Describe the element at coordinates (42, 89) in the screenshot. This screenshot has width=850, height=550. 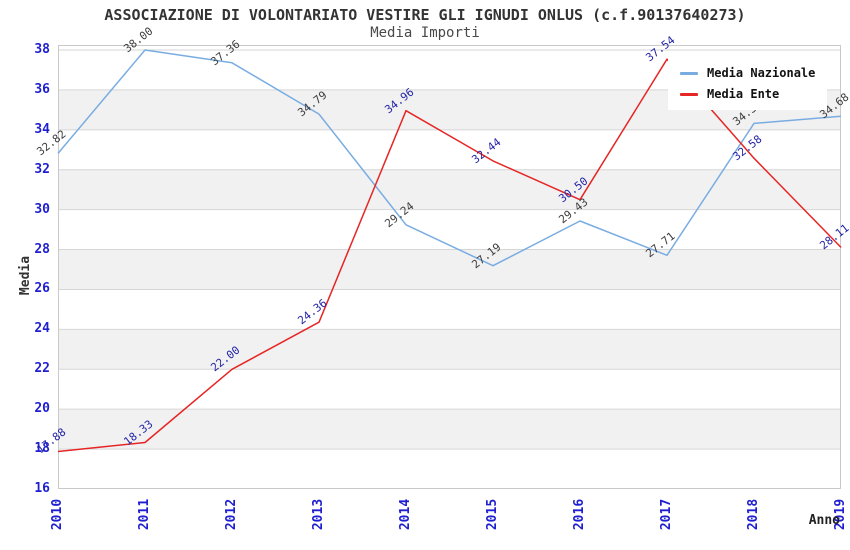
I see `y-tick-label: 36` at that location.